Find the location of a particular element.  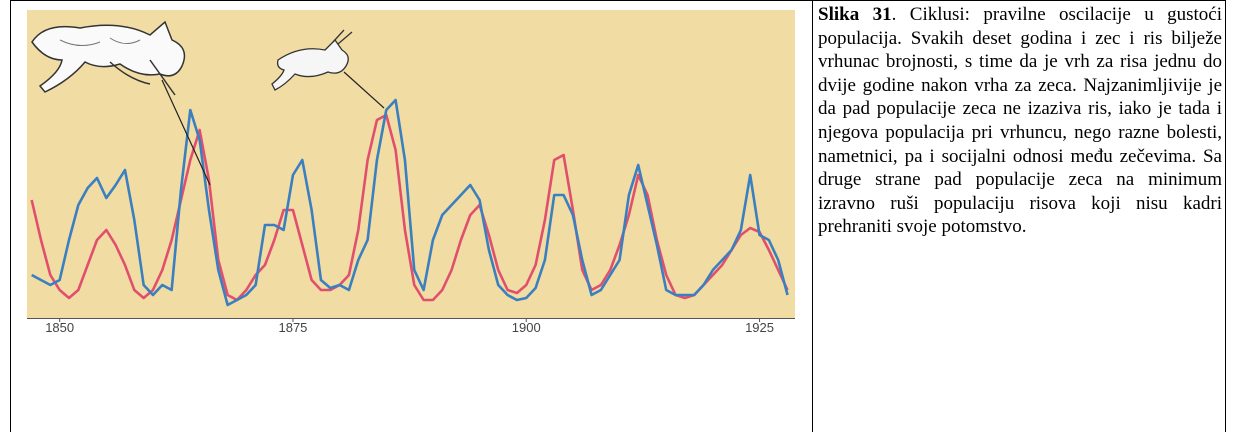

caption-label: Slika 31 is located at coordinates (855, 14).